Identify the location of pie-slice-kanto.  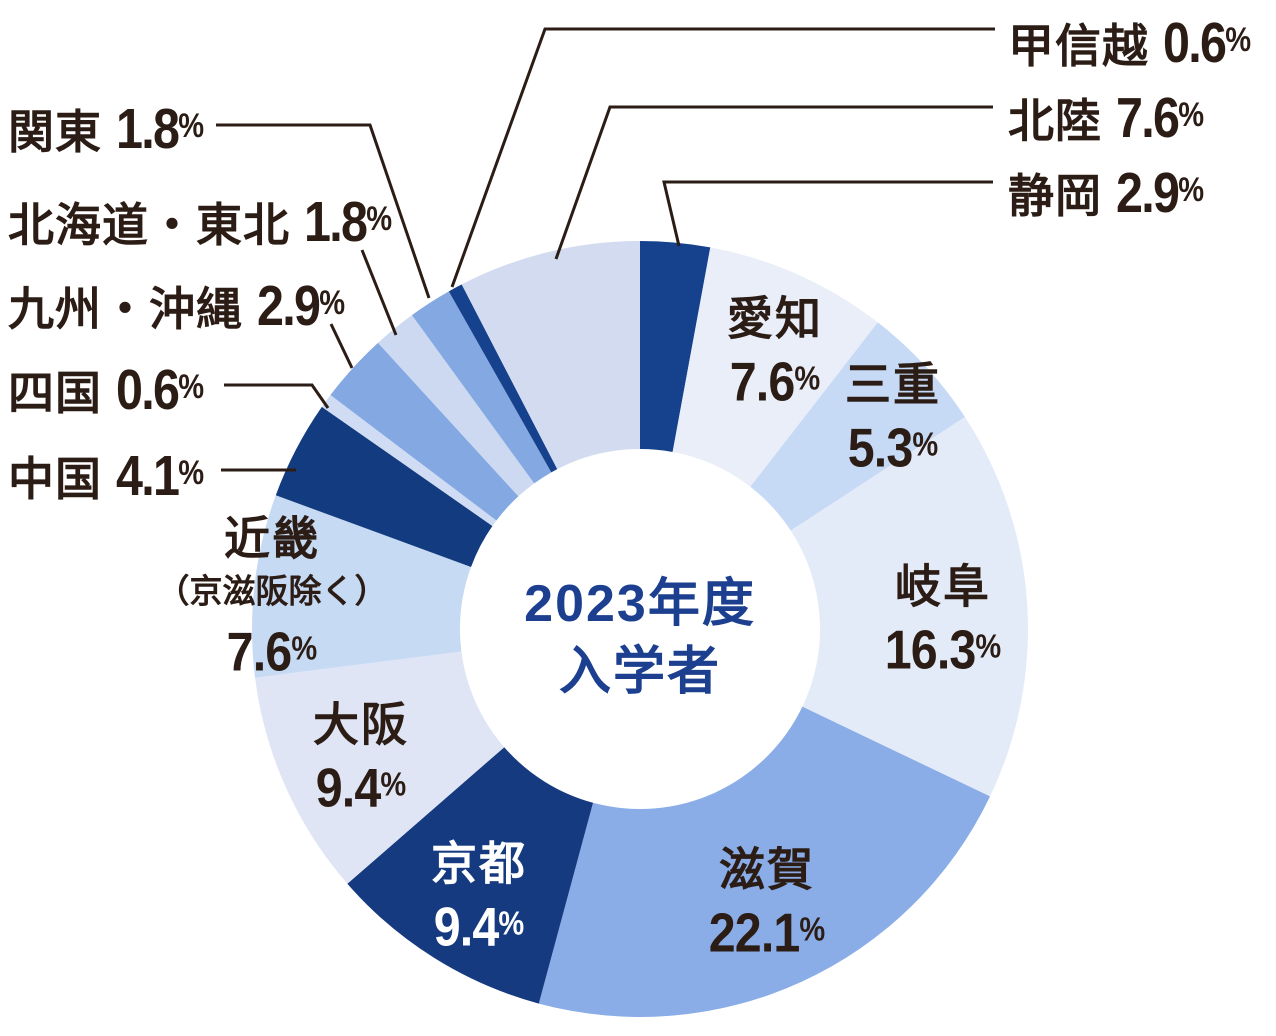
(481, 387).